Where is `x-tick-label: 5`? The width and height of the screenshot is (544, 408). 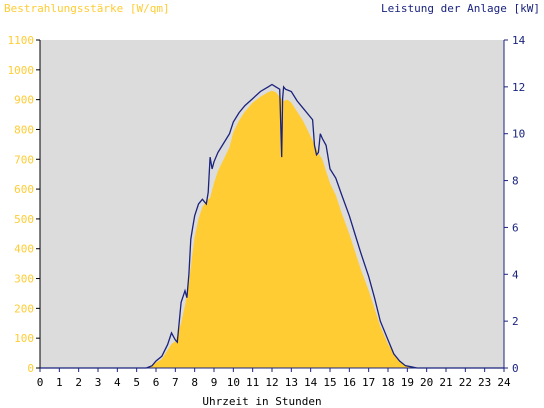 x-tick-label: 5 is located at coordinates (136, 382).